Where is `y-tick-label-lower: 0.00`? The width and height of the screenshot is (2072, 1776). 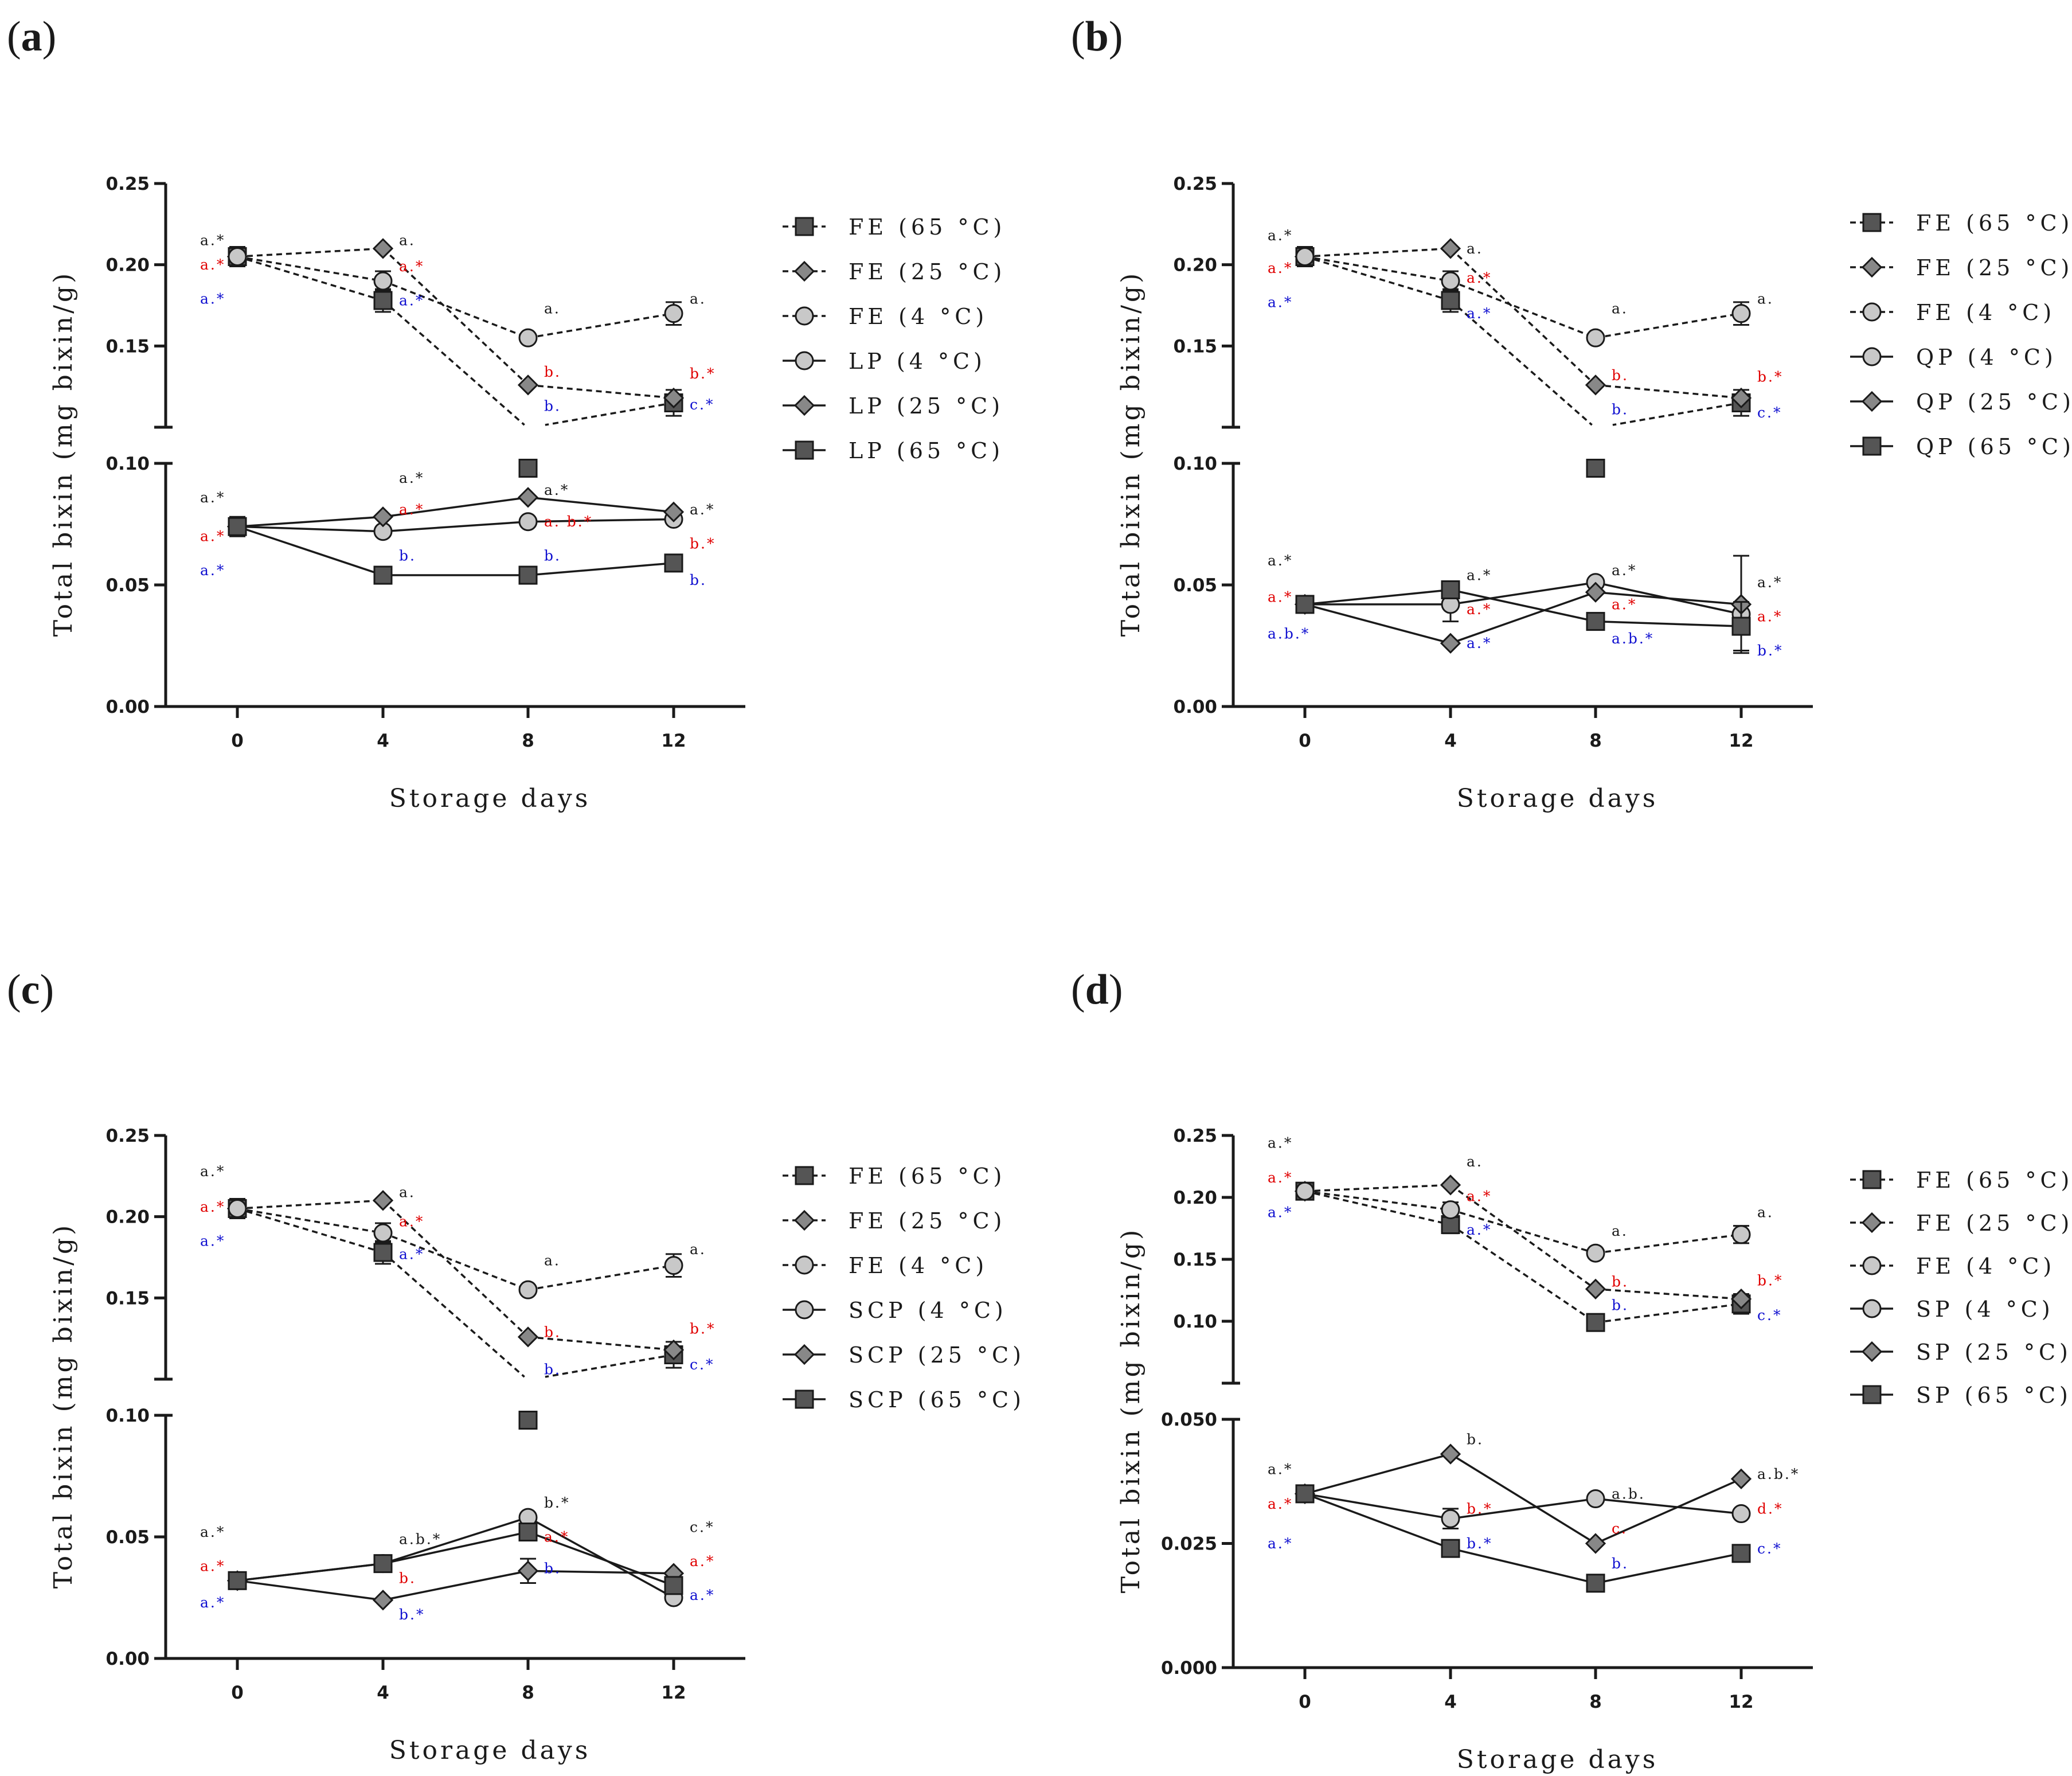 y-tick-label-lower: 0.00 is located at coordinates (128, 1659).